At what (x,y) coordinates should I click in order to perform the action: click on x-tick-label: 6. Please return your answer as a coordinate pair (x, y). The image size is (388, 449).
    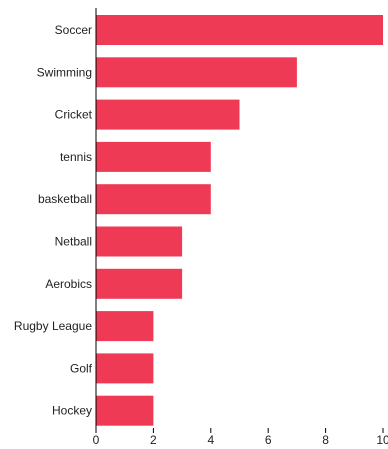
    Looking at the image, I should click on (268, 440).